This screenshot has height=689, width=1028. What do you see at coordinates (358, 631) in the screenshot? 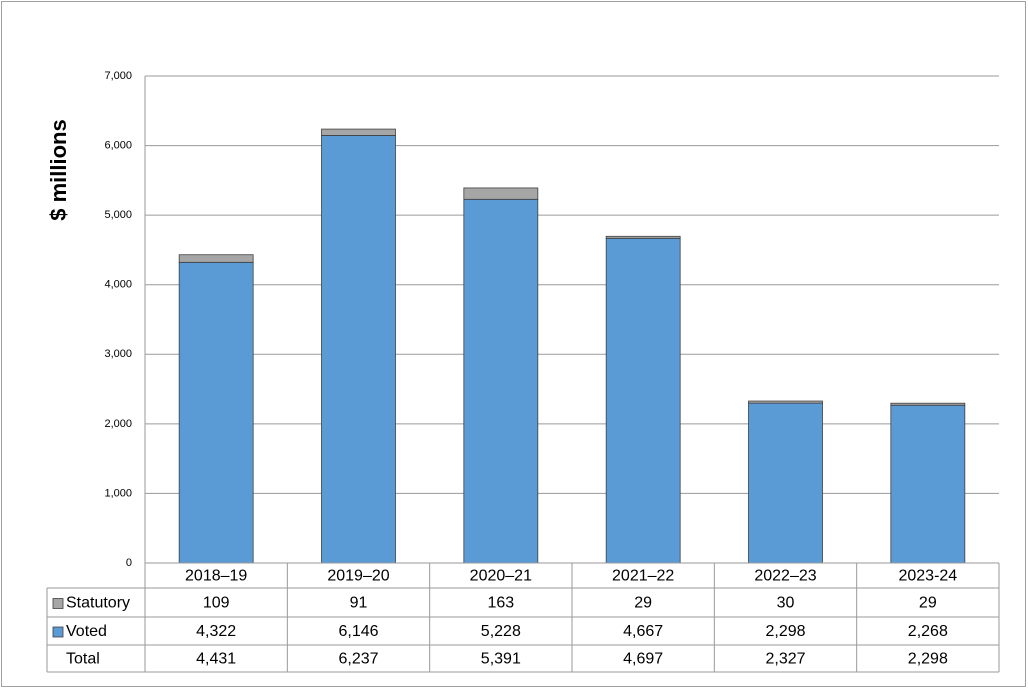
I see `table-value: 6,146` at bounding box center [358, 631].